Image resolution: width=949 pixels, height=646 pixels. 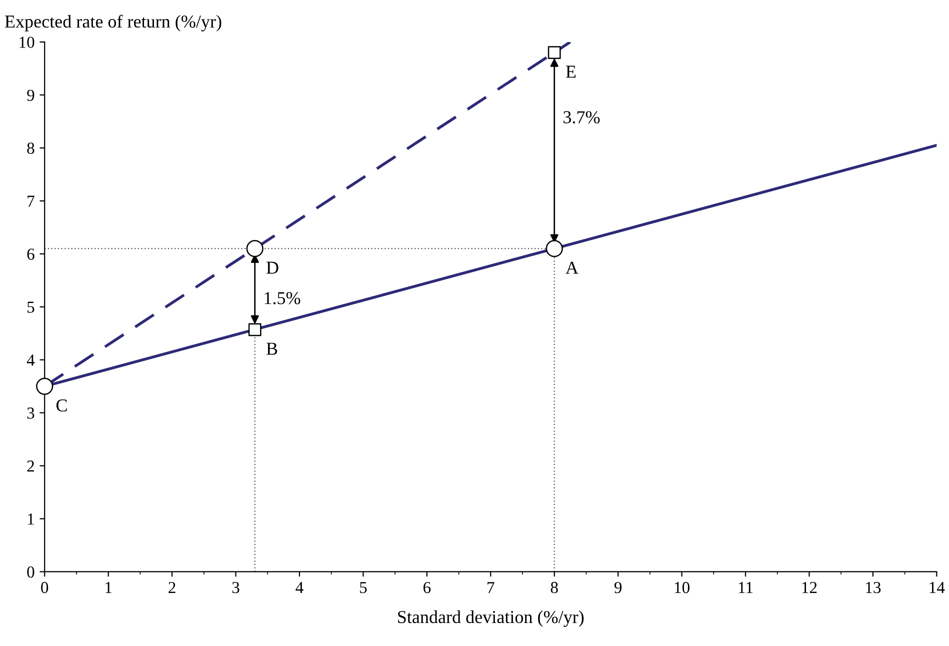 What do you see at coordinates (61, 405) in the screenshot?
I see `annotation: C` at bounding box center [61, 405].